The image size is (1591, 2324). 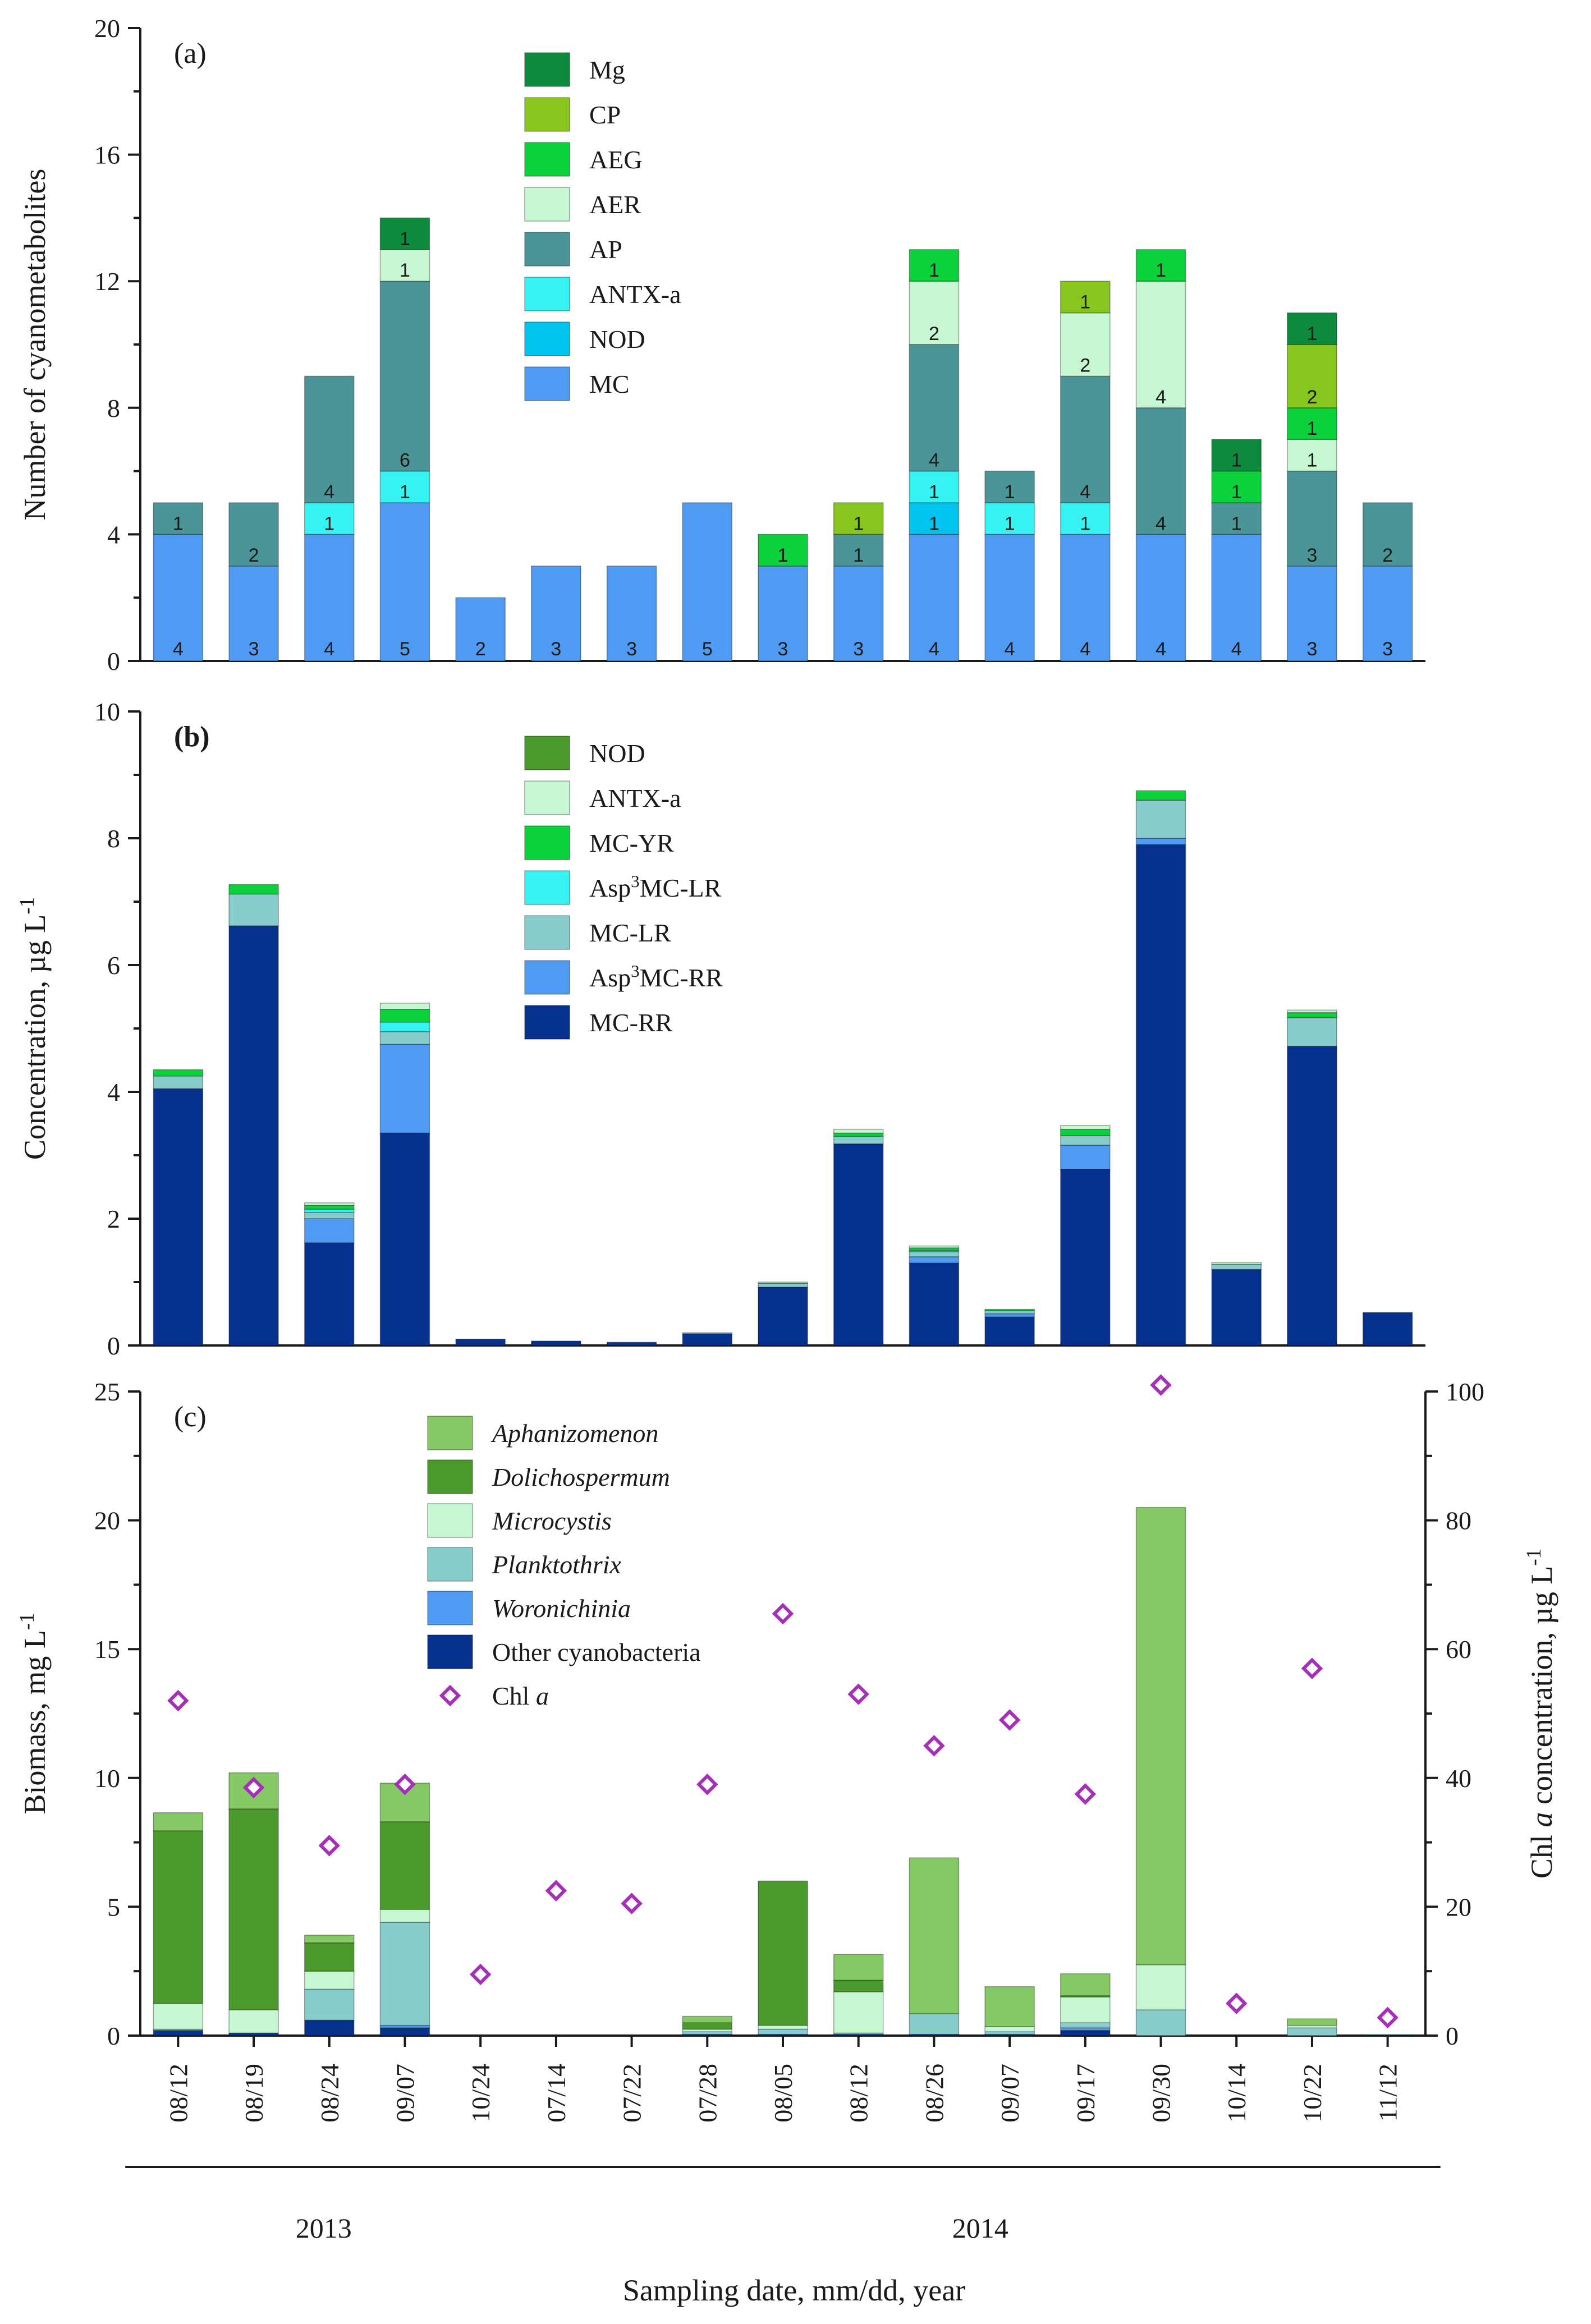 What do you see at coordinates (574, 69) in the screenshot?
I see `legend-item: Mg` at bounding box center [574, 69].